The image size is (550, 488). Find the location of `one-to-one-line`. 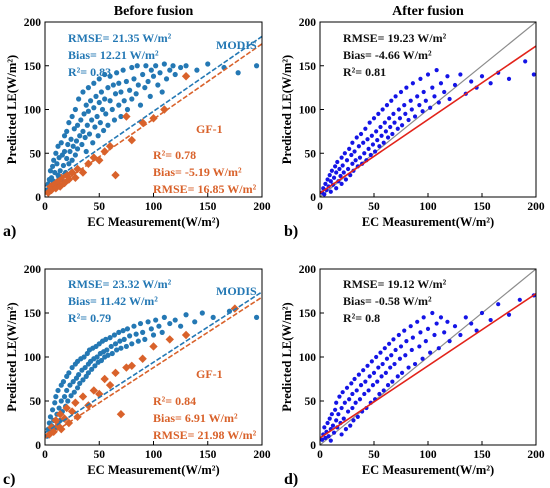

one-to-one-line is located at coordinates (428, 357).